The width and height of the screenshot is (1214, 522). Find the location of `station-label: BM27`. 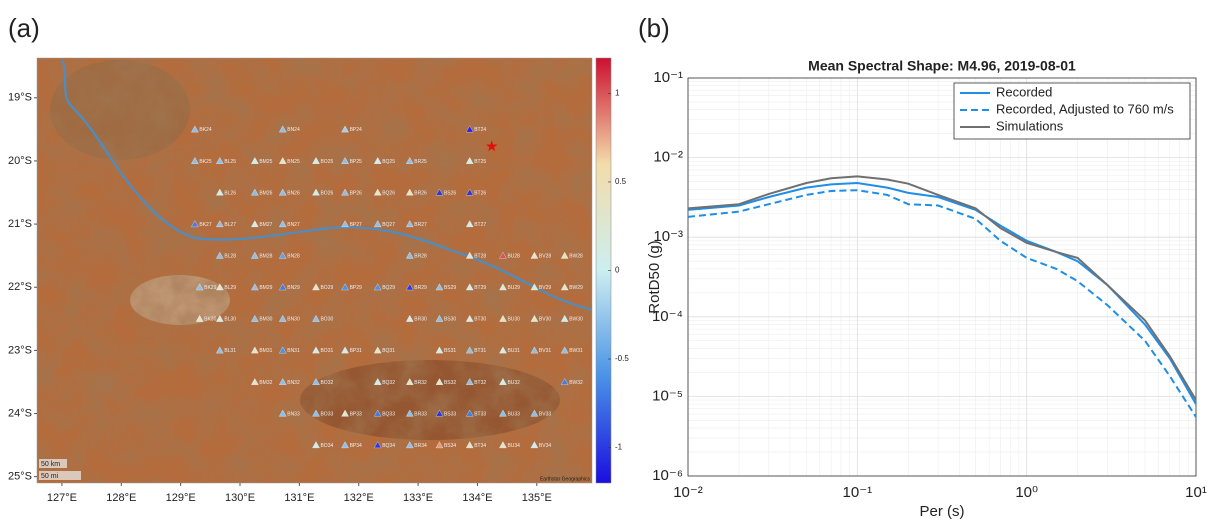

station-label: BM27 is located at coordinates (265, 225).